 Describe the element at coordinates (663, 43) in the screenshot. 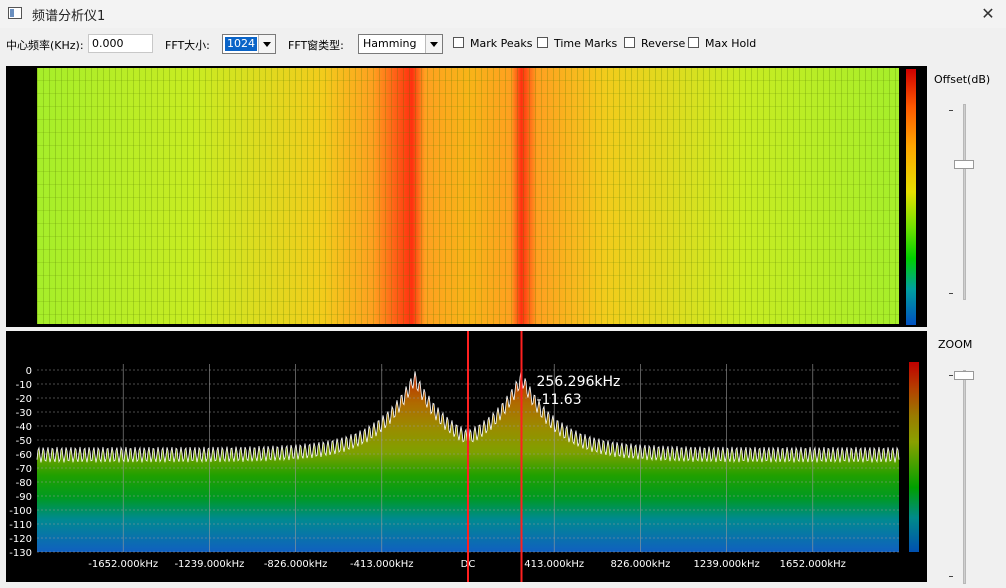

I see `reverse-label: Reverse` at that location.